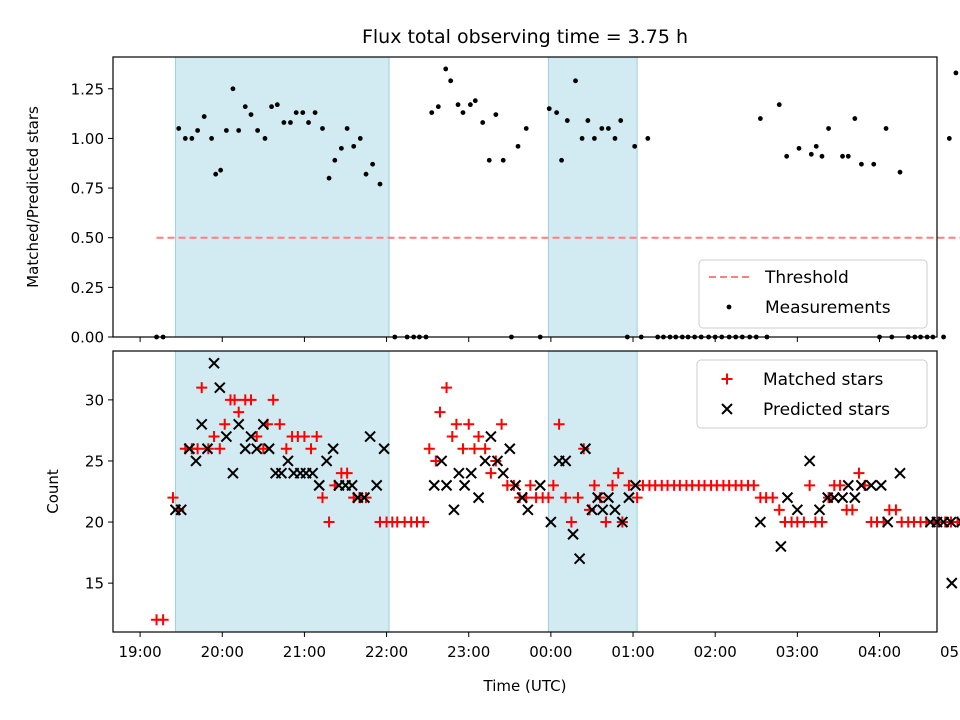  What do you see at coordinates (525, 37) in the screenshot?
I see `chart-title: Flux total observing time = 3.75 h` at bounding box center [525, 37].